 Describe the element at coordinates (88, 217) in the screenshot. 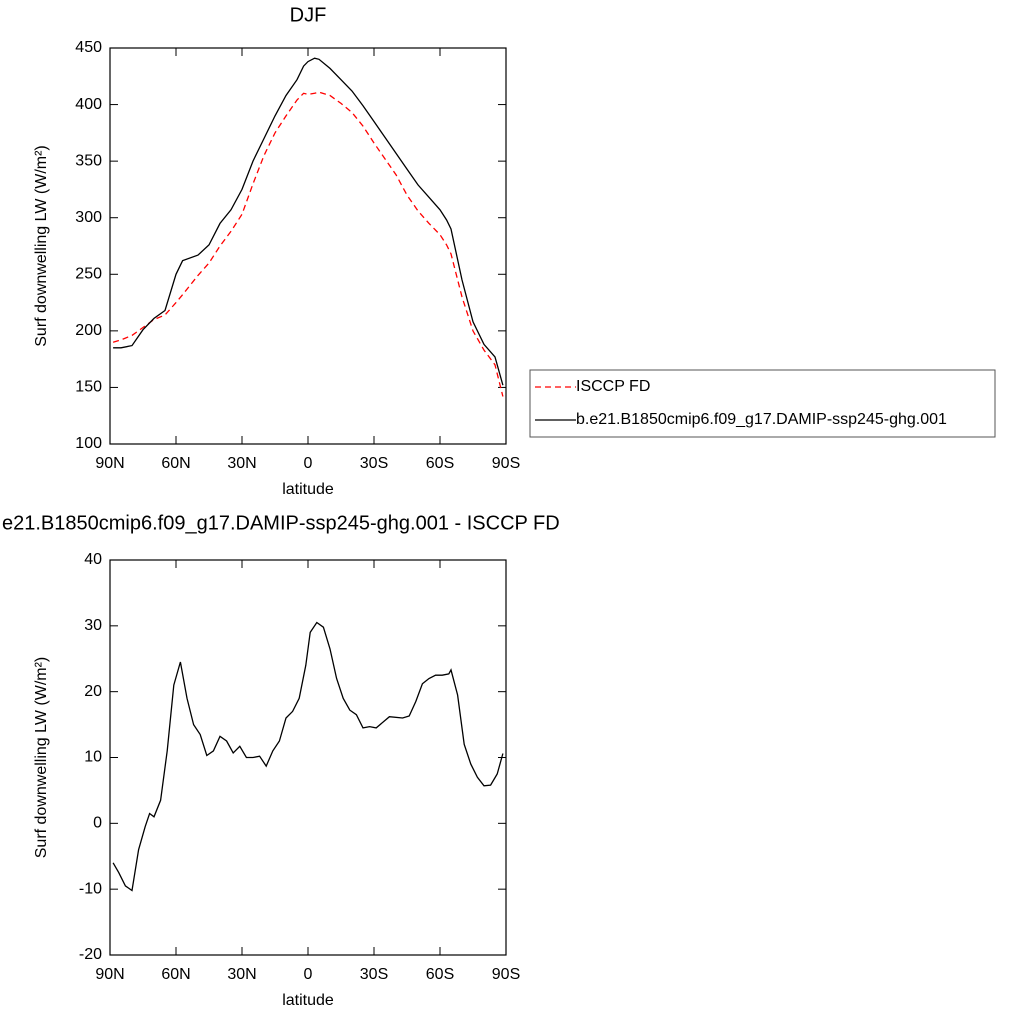

I see `y-tick-label: 300` at that location.